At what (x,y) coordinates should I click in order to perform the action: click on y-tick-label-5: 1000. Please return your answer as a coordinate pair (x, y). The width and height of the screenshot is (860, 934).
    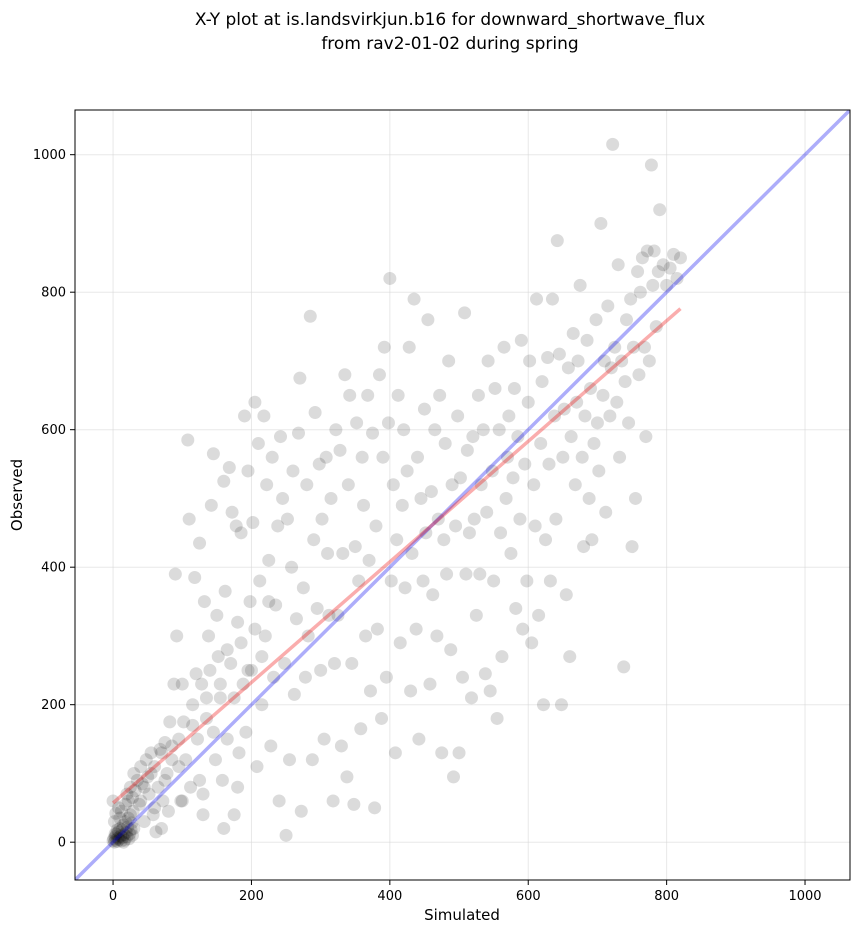
    Looking at the image, I should click on (49, 155).